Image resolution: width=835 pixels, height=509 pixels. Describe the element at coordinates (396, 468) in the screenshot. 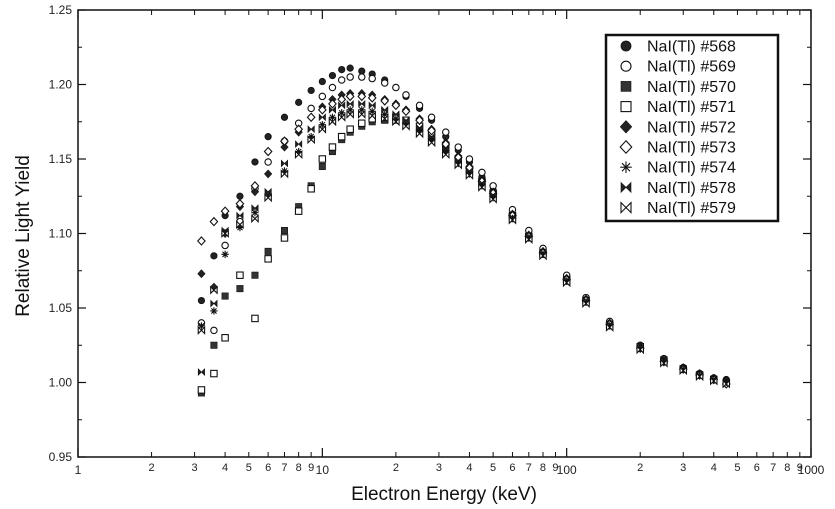

I see `x-minor-tick-label-8: 2` at that location.